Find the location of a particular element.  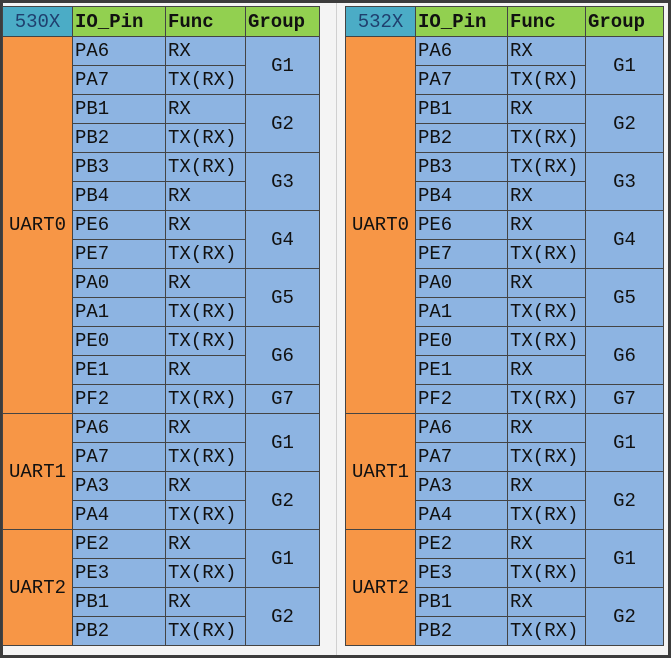

row: PE7 TX(RX) is located at coordinates (505, 254).